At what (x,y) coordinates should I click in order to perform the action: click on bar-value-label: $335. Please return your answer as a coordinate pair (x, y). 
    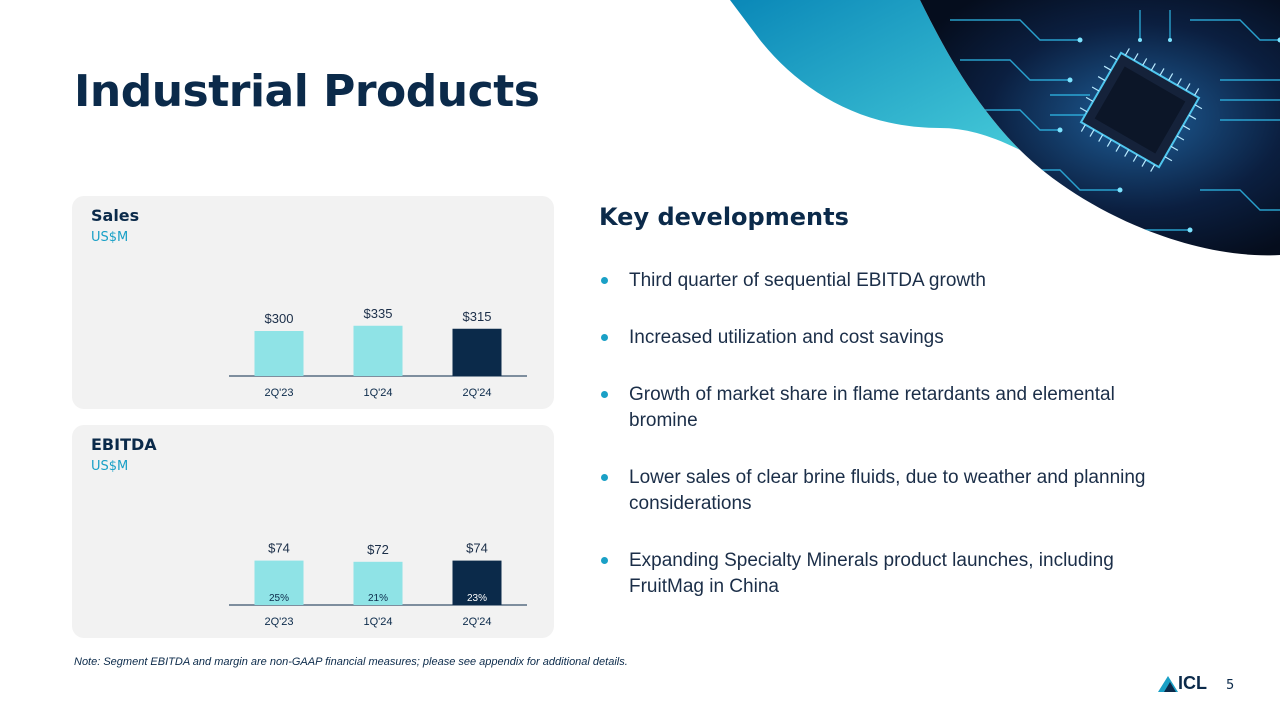
    Looking at the image, I should click on (378, 313).